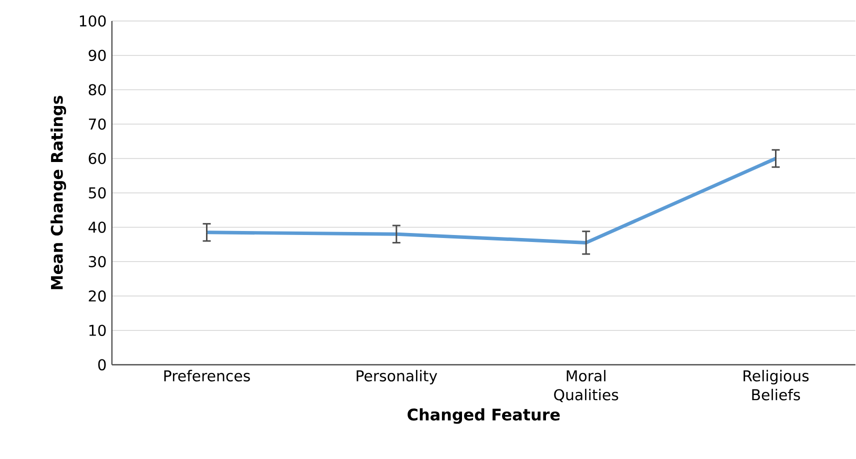  What do you see at coordinates (58, 193) in the screenshot?
I see `y-axis-title: Mean Change Ratings` at bounding box center [58, 193].